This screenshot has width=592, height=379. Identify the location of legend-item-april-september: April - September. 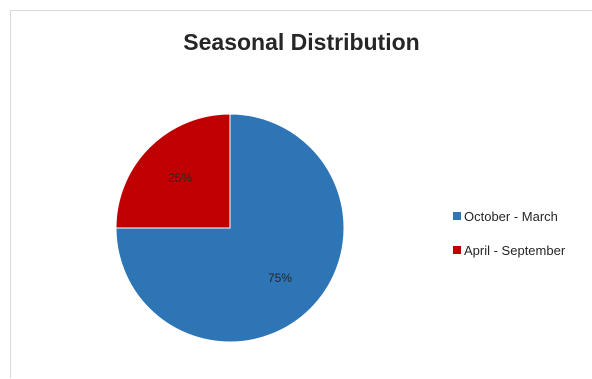
(509, 250).